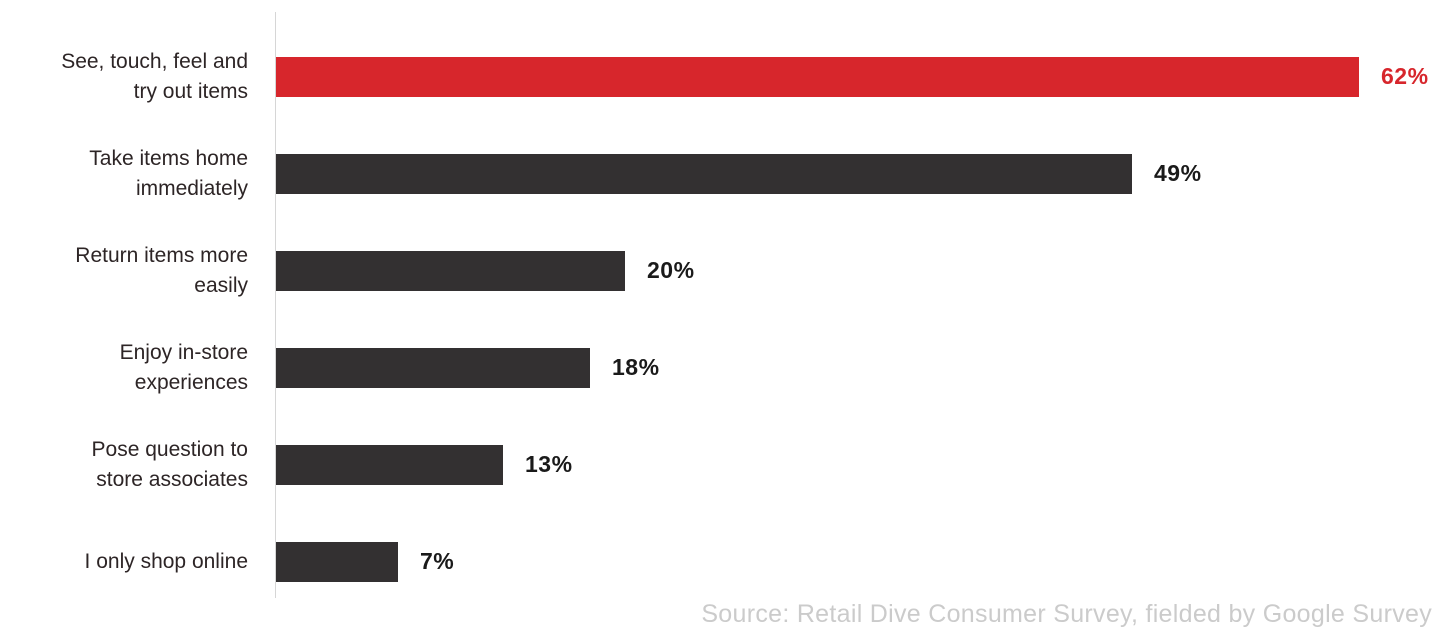 The width and height of the screenshot is (1440, 637). I want to click on value-label: 62%, so click(1405, 76).